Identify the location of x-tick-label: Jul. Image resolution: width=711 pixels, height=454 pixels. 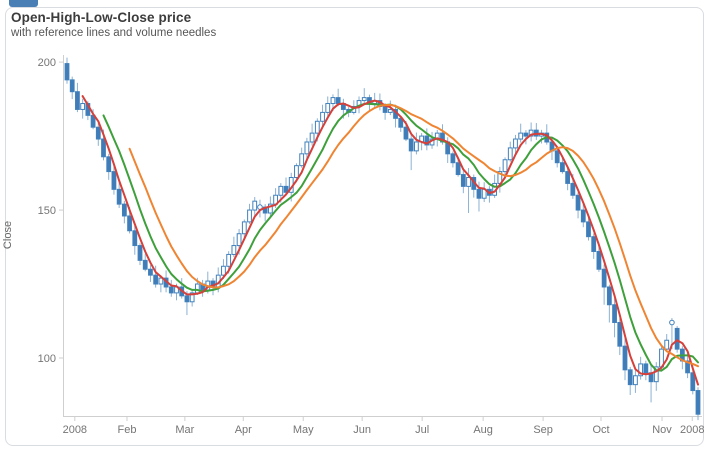
(422, 430).